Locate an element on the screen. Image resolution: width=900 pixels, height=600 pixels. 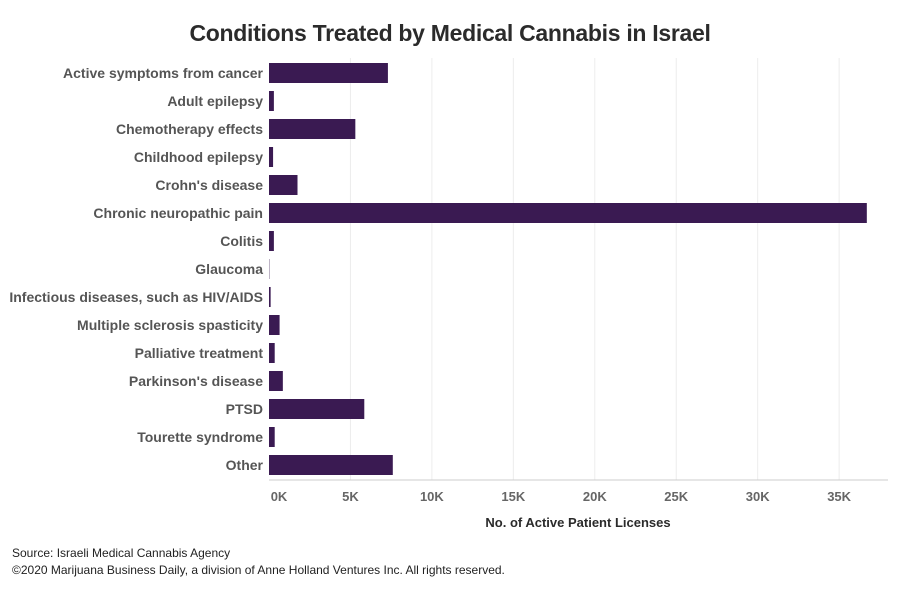
category-label: Parkinson's disease is located at coordinates (196, 381).